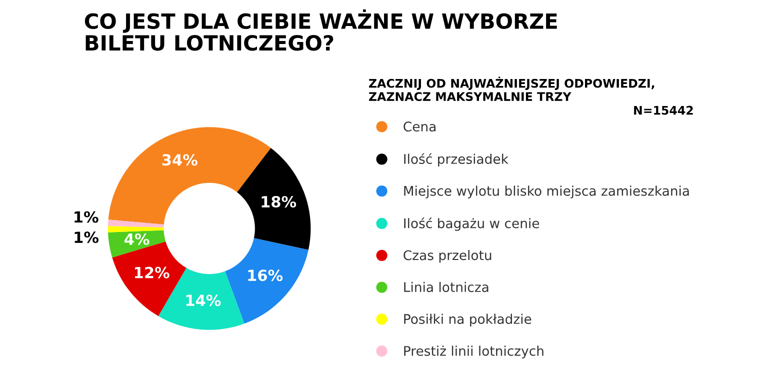 The width and height of the screenshot is (784, 384). I want to click on chart-title: CO JEST DLA CIEBIE WAŻNE W WYBORZE BILETU LOTNICZEGO?, so click(320, 30).